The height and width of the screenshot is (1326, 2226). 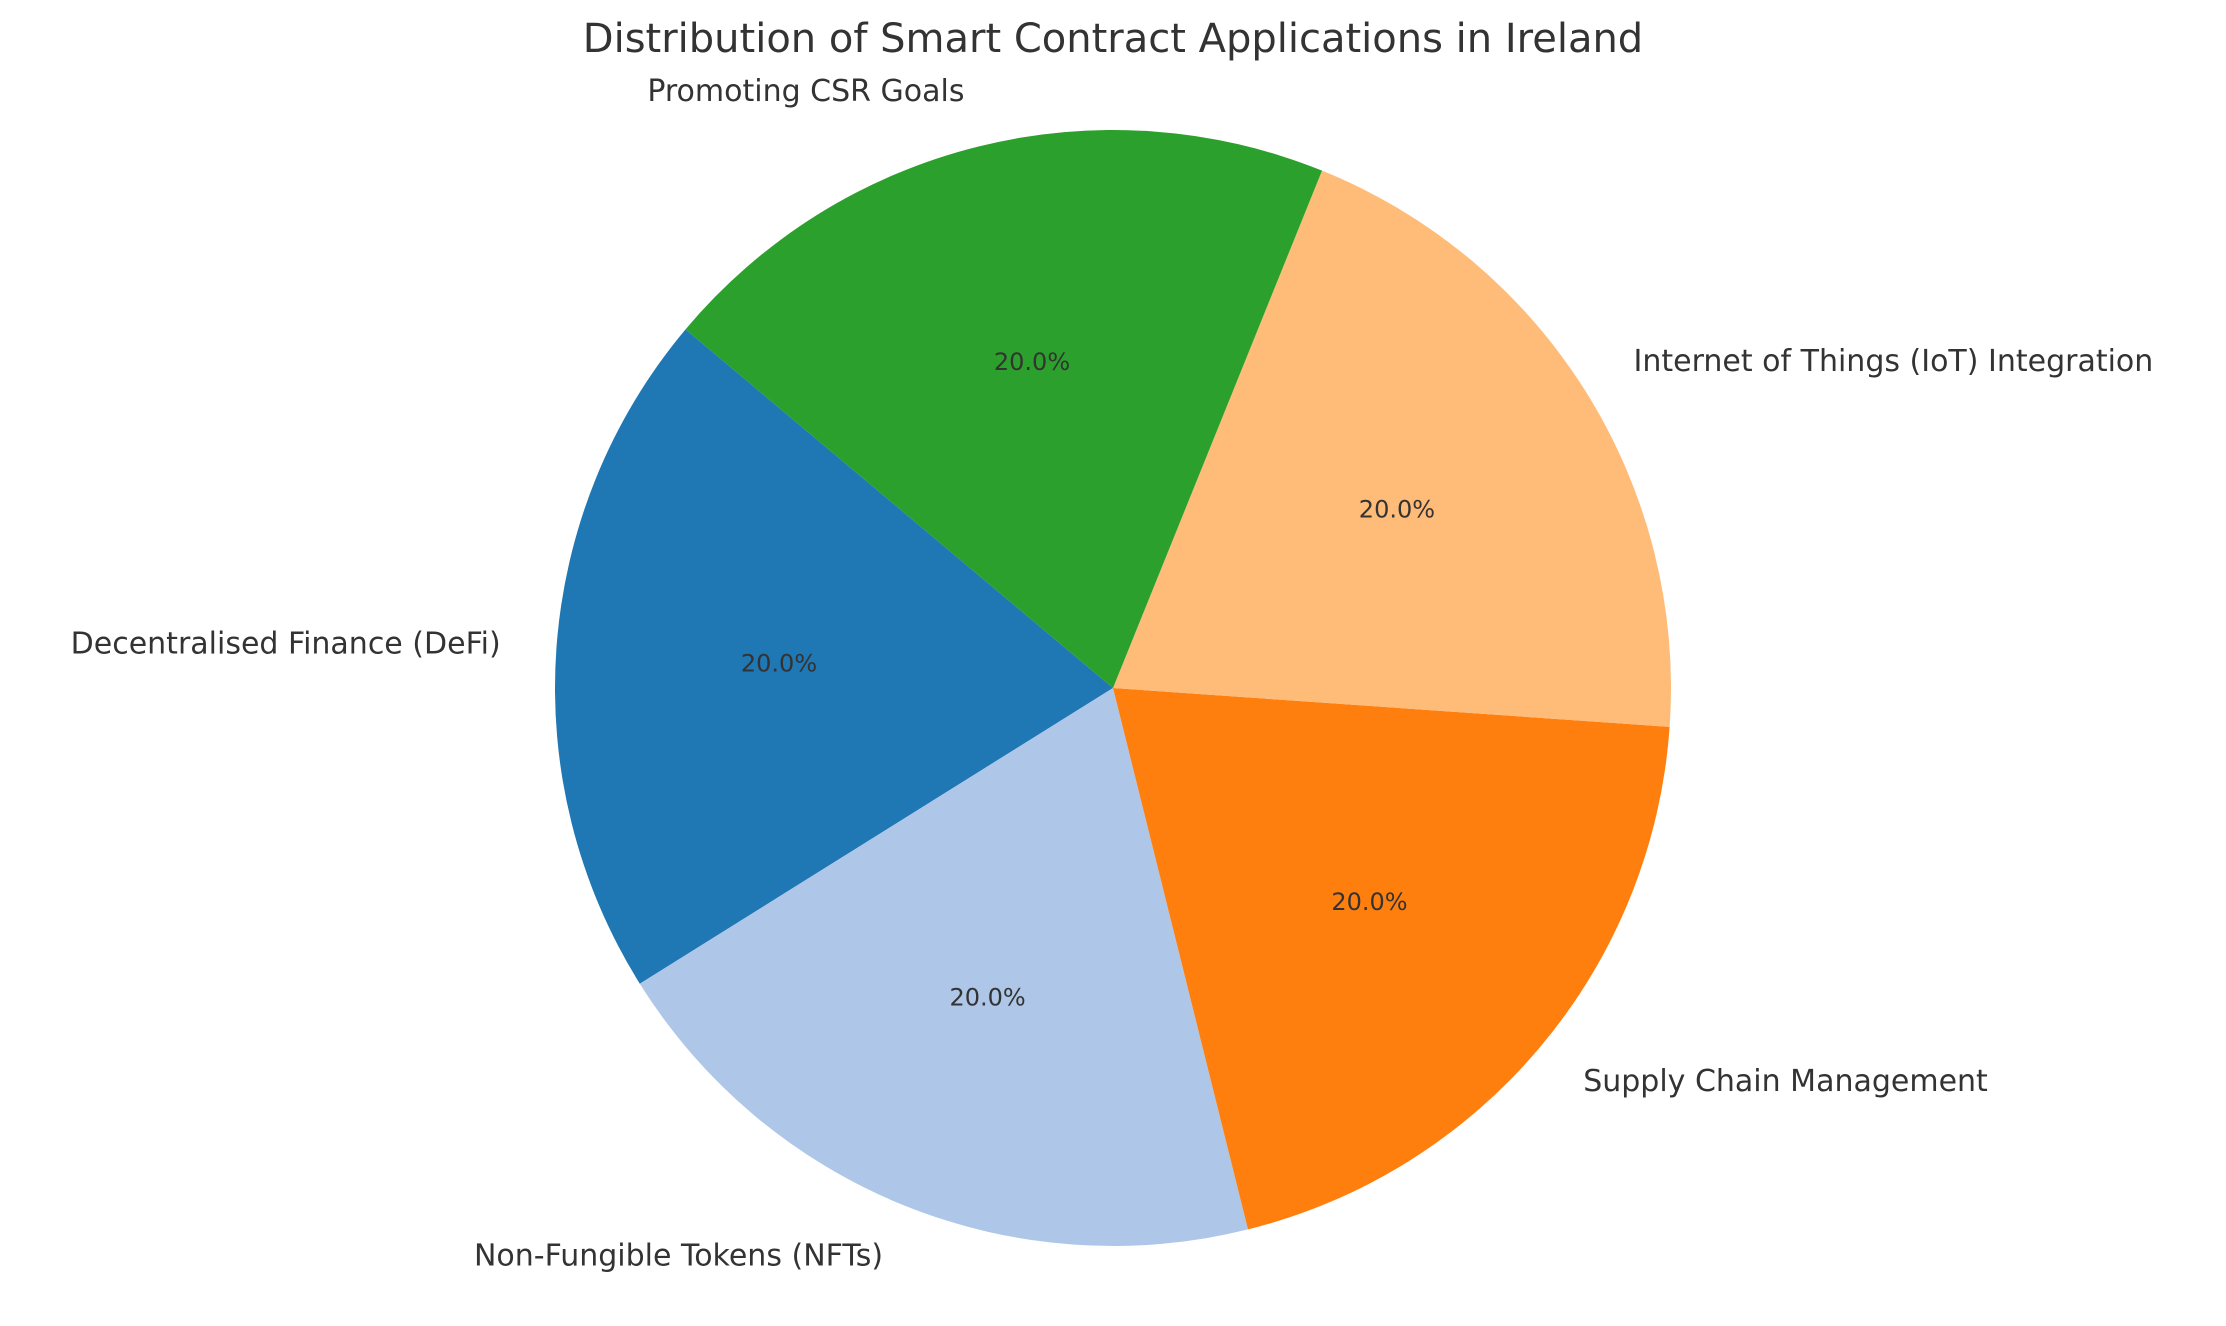 I want to click on percent-label-internet-of-things-iot-integration: 20.0%, so click(x=1397, y=510).